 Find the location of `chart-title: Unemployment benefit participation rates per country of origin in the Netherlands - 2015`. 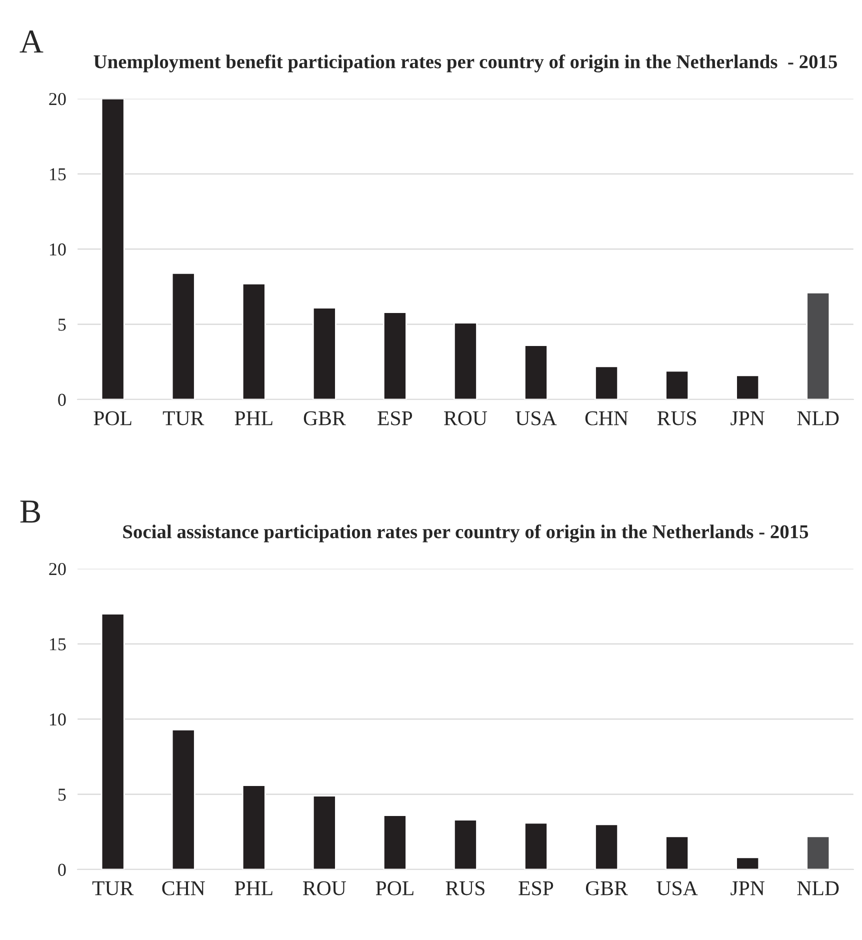

chart-title: Unemployment benefit participation rates per country of origin in the Netherlands - 2015 is located at coordinates (465, 63).